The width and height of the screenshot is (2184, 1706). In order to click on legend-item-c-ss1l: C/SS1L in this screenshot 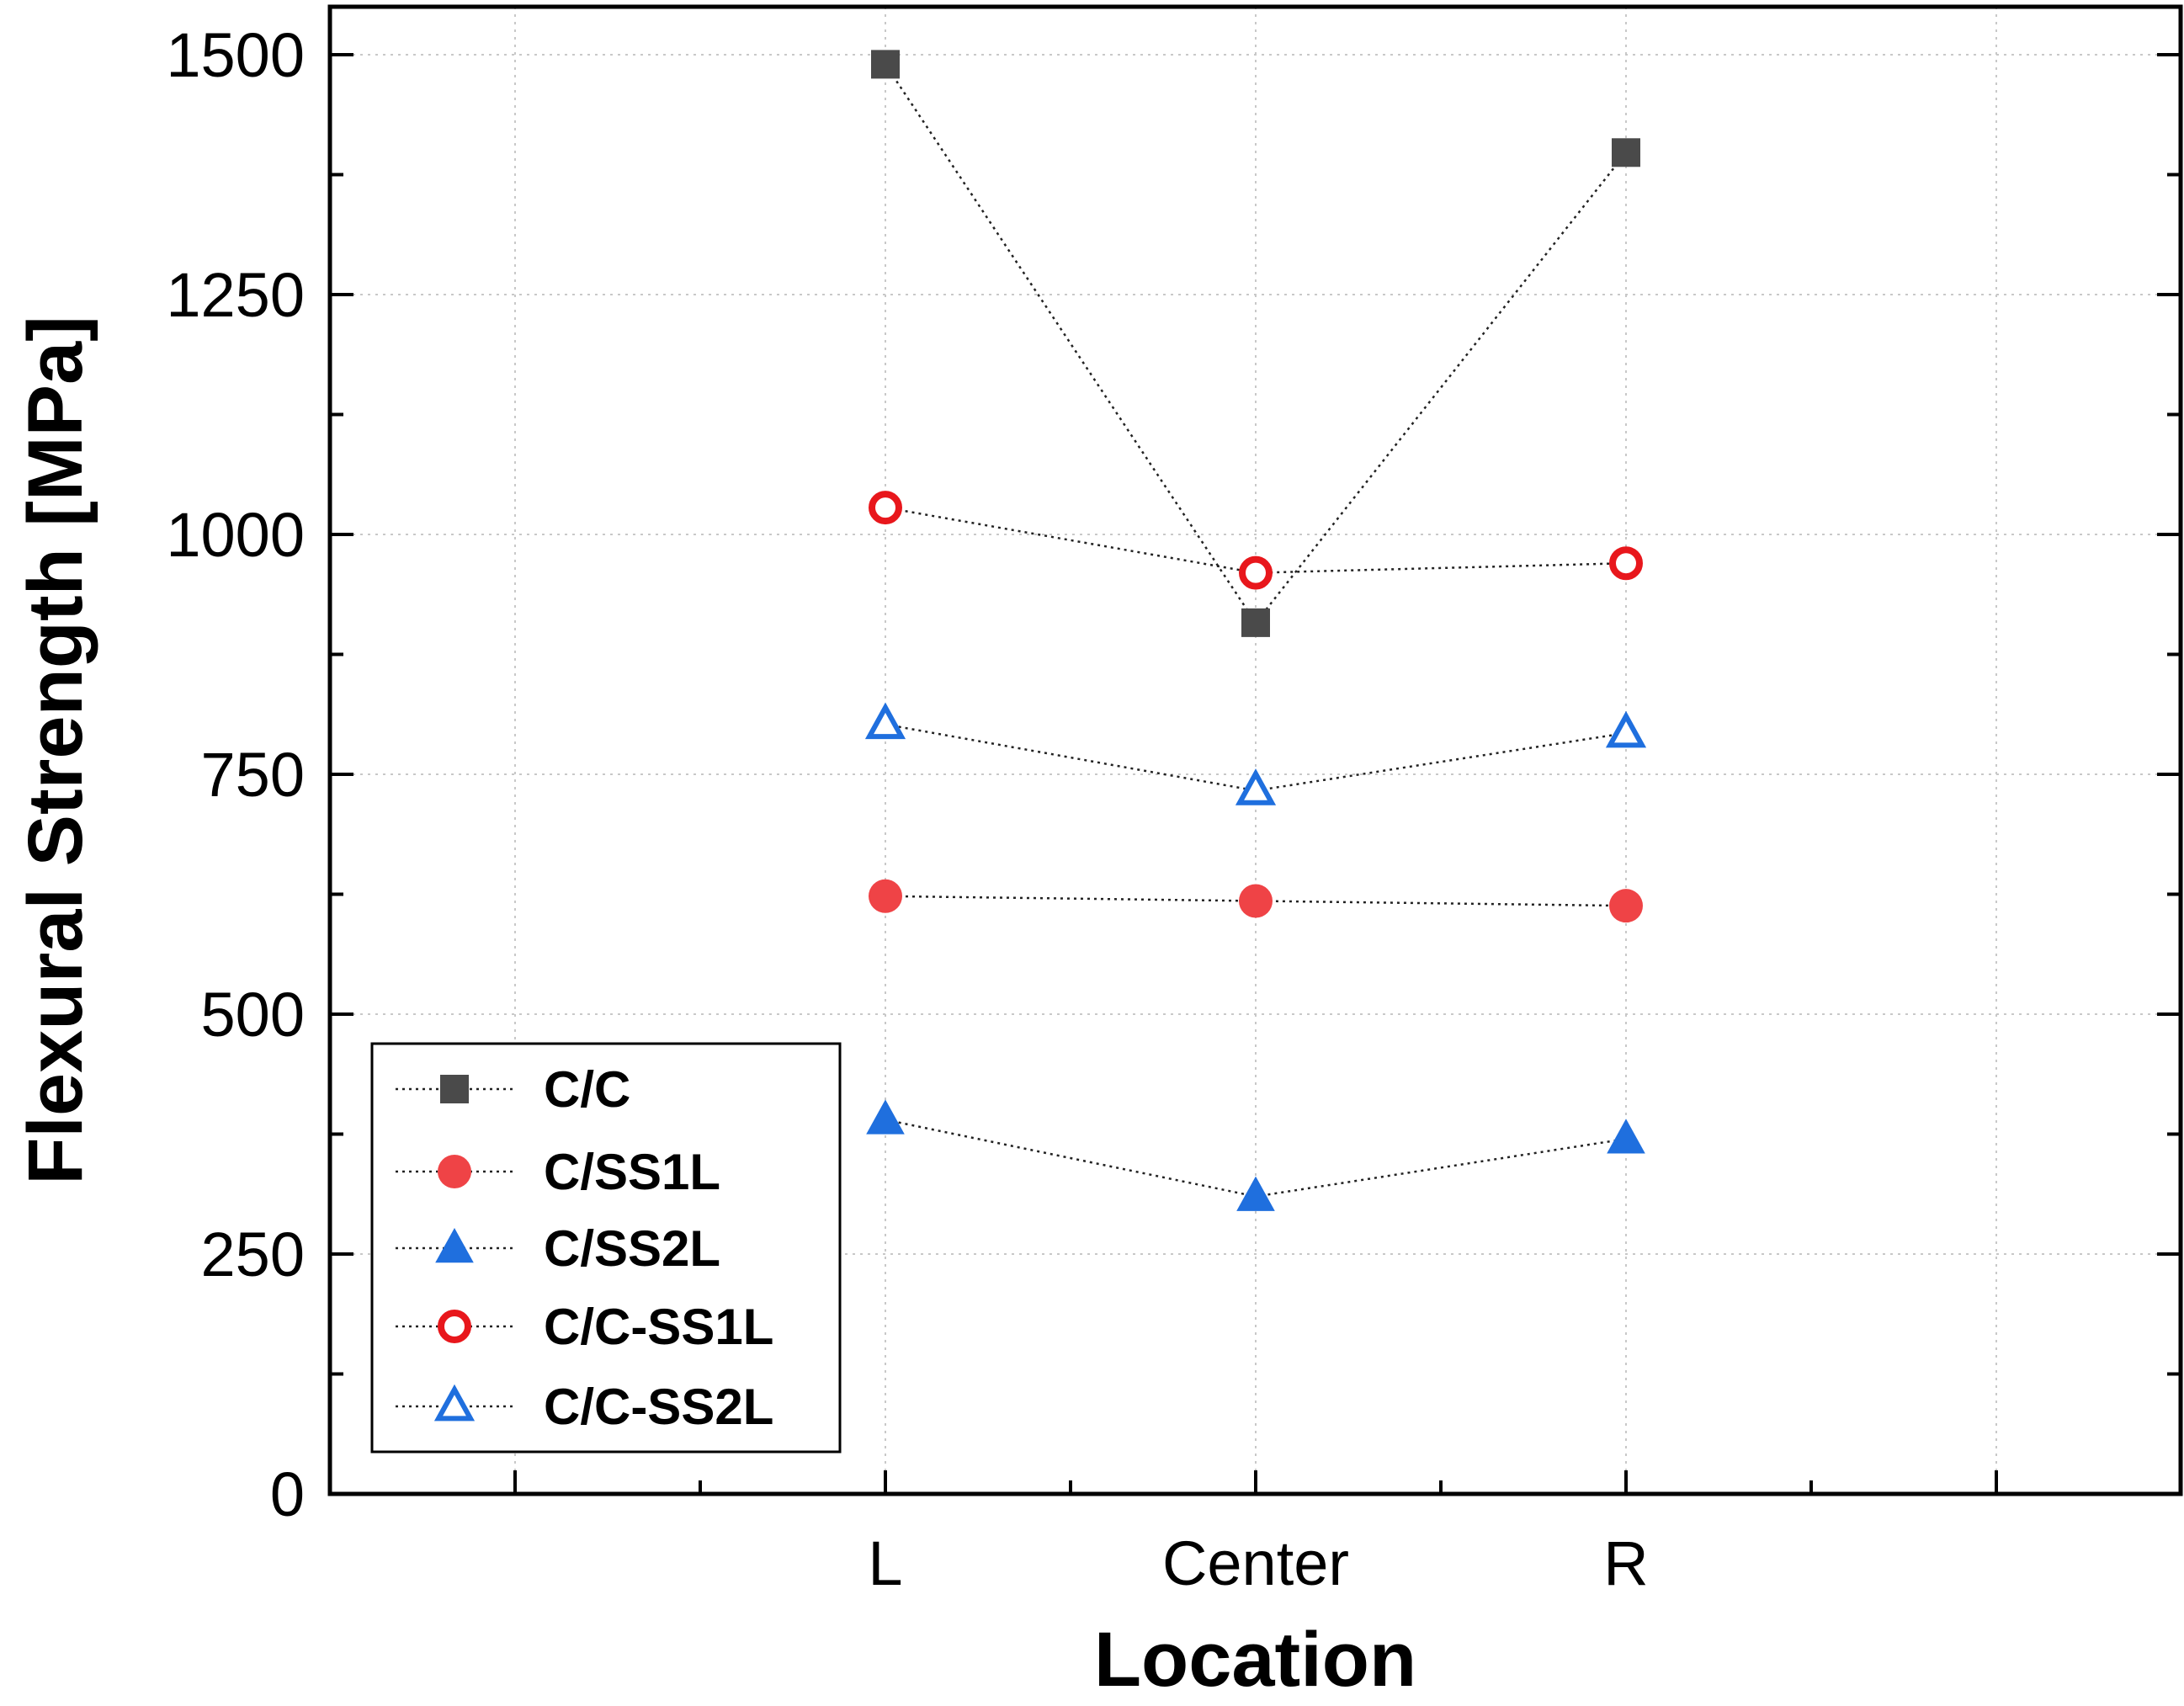, I will do `click(558, 1172)`.